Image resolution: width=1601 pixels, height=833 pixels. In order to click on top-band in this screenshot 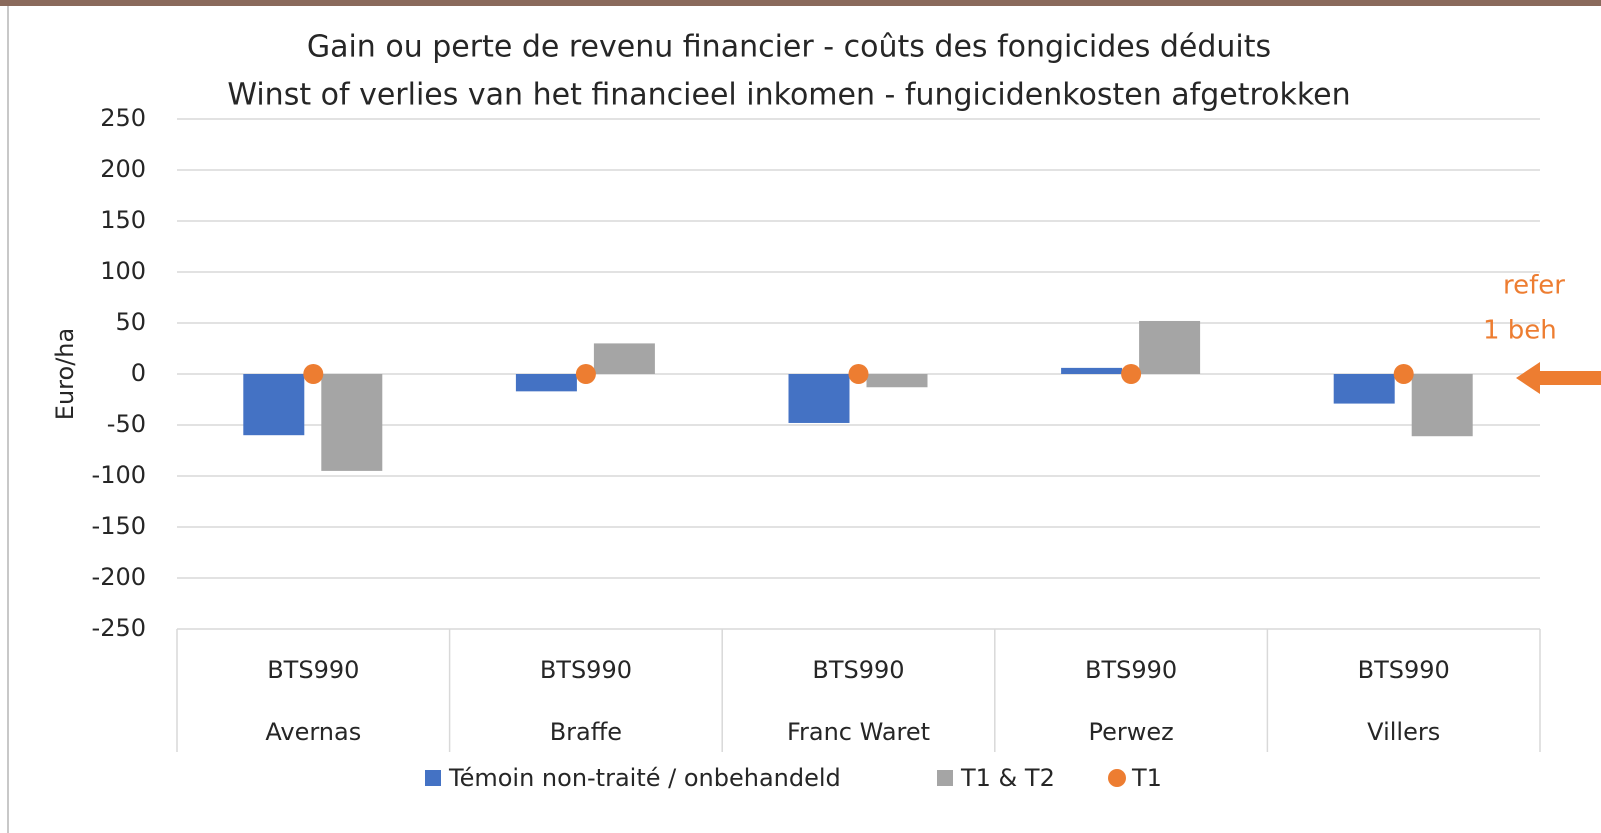, I will do `click(800, 3)`.